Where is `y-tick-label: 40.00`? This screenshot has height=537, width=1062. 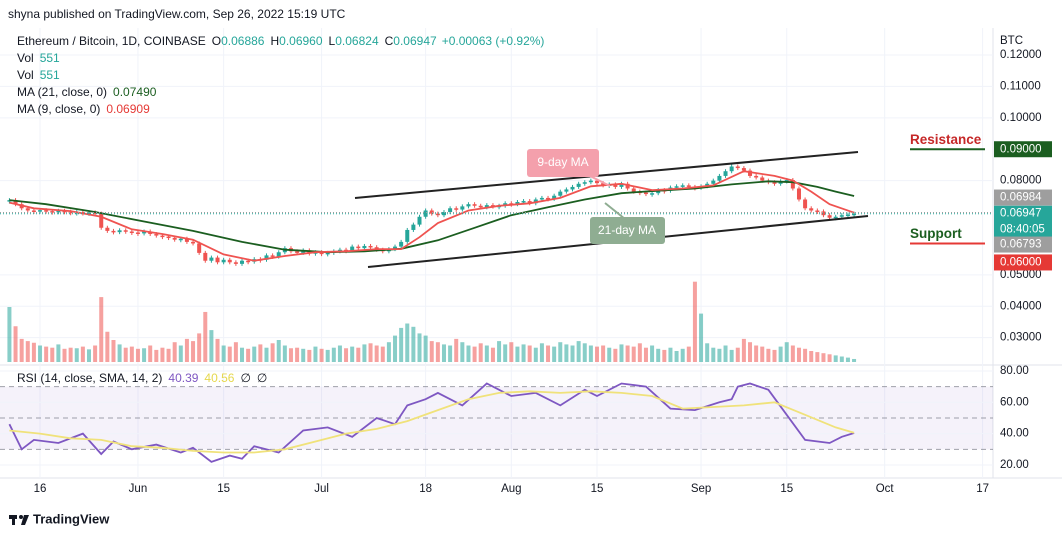
y-tick-label: 40.00 is located at coordinates (1014, 434).